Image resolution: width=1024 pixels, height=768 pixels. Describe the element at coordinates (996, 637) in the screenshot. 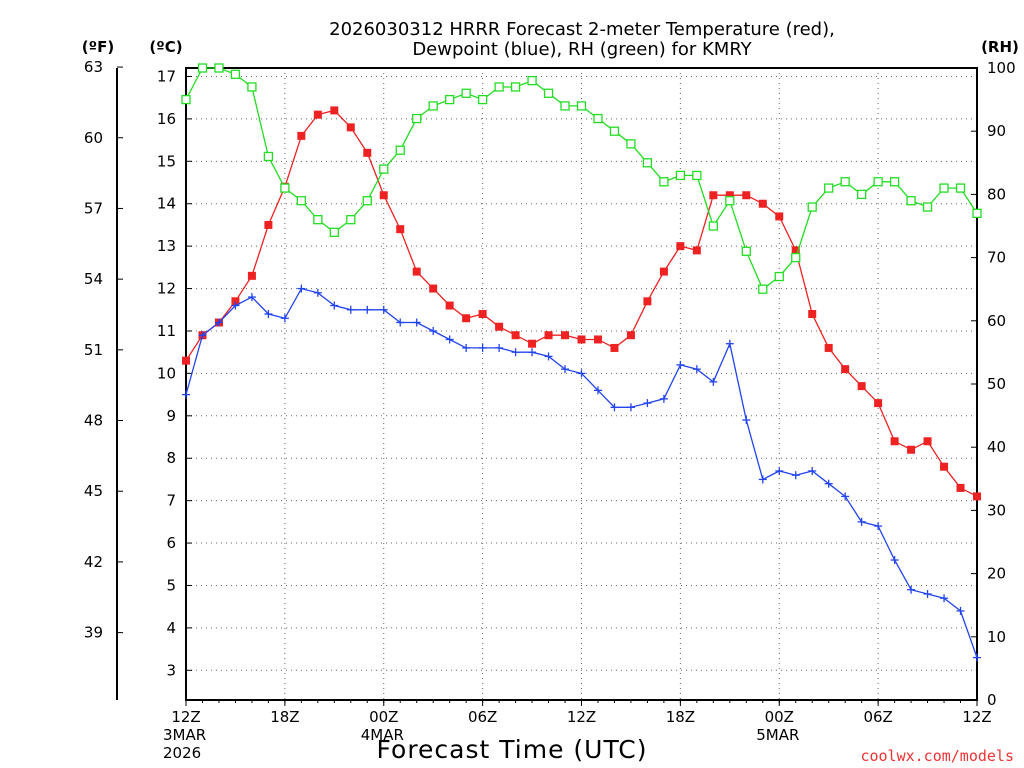

I see `rh-tick-label: 10` at that location.